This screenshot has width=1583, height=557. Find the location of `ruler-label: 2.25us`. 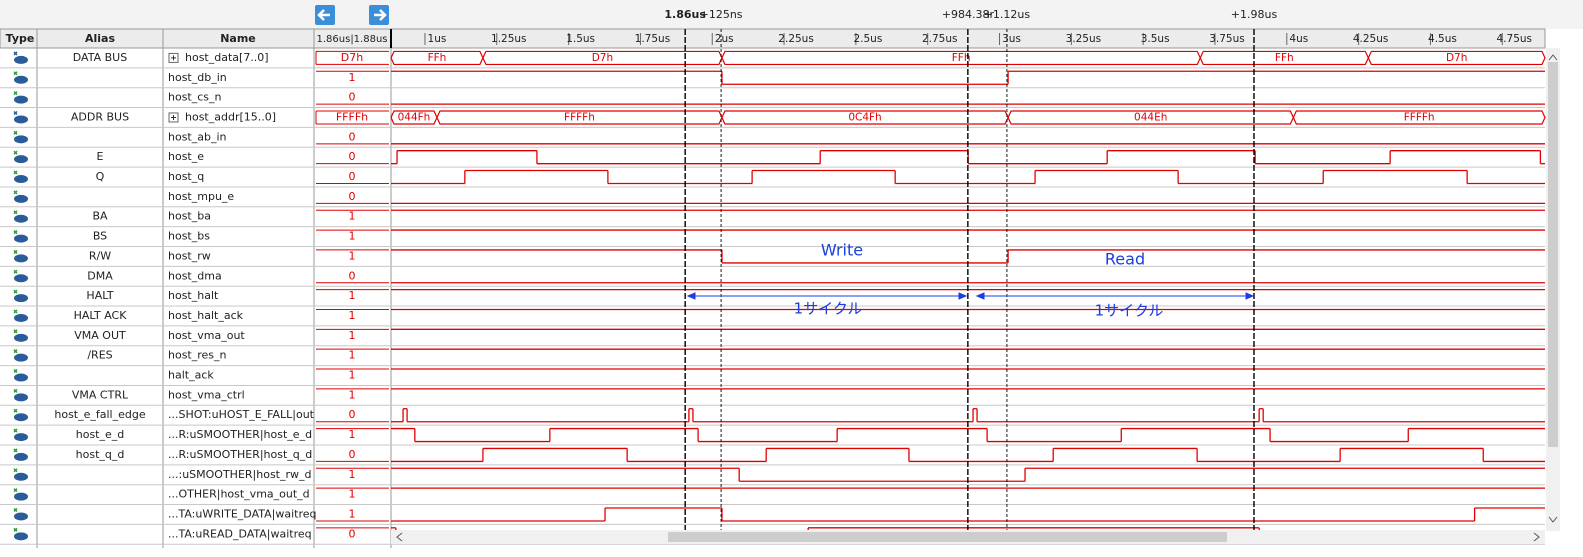

ruler-label: 2.25us is located at coordinates (796, 39).